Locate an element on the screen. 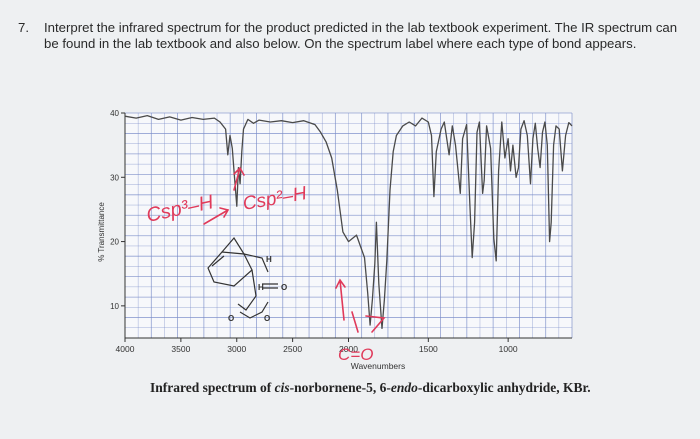 The height and width of the screenshot is (439, 700). x-tick-label: 2500 is located at coordinates (292, 349).